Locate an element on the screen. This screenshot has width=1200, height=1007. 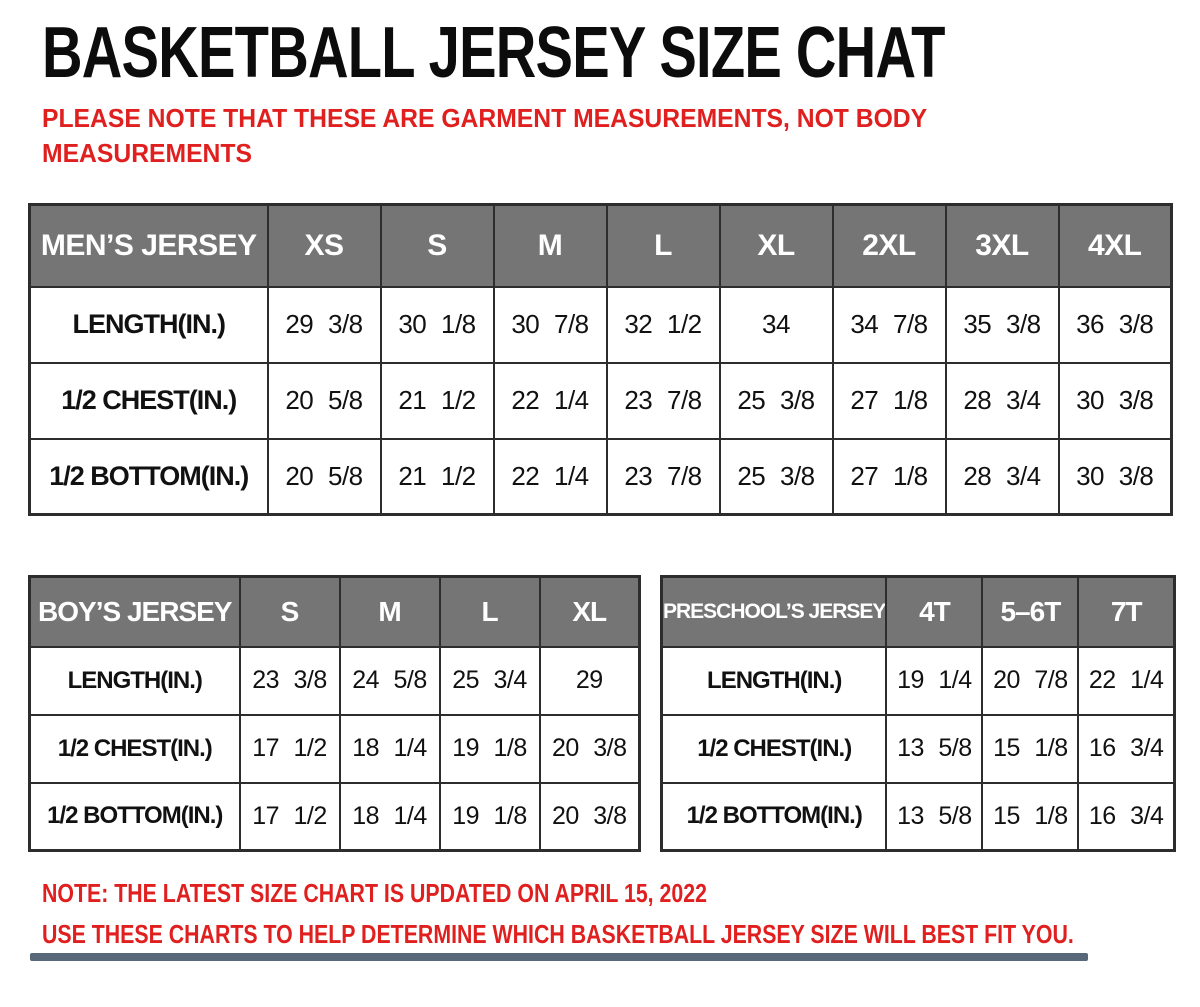
mens-row-label: 1/2 CHEST(IN.) is located at coordinates (148, 400).